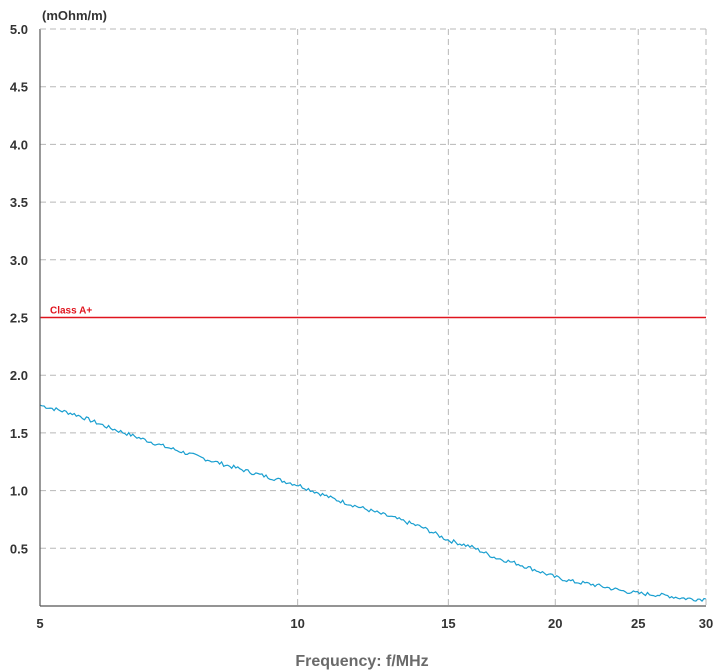  What do you see at coordinates (19, 375) in the screenshot?
I see `y-tick-label: 2.0` at bounding box center [19, 375].